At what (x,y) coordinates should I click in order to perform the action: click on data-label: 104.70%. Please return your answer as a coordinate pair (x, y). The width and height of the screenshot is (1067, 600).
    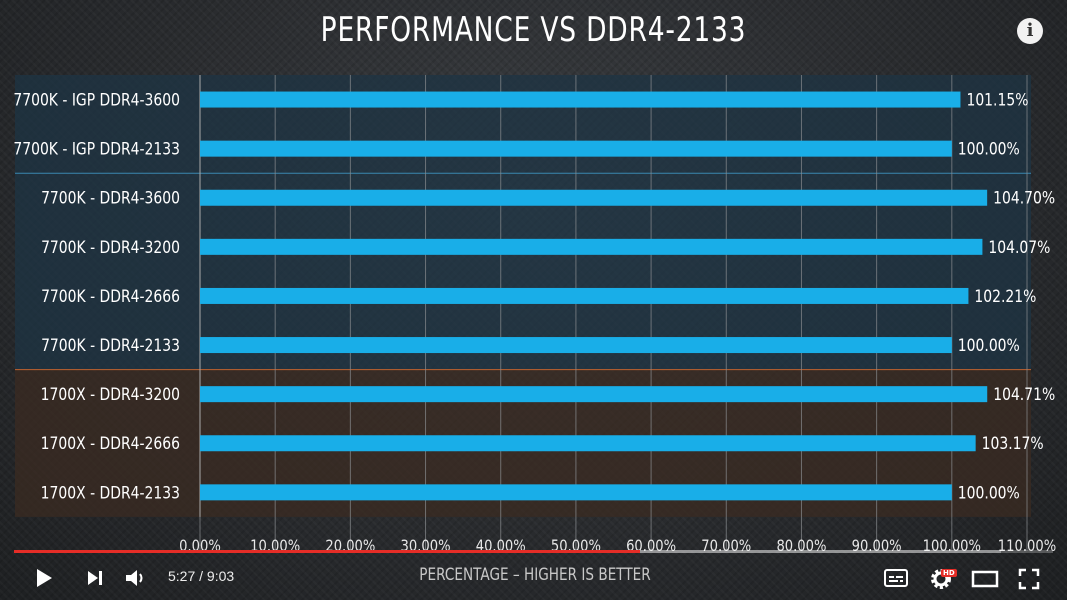
    Looking at the image, I should click on (1024, 198).